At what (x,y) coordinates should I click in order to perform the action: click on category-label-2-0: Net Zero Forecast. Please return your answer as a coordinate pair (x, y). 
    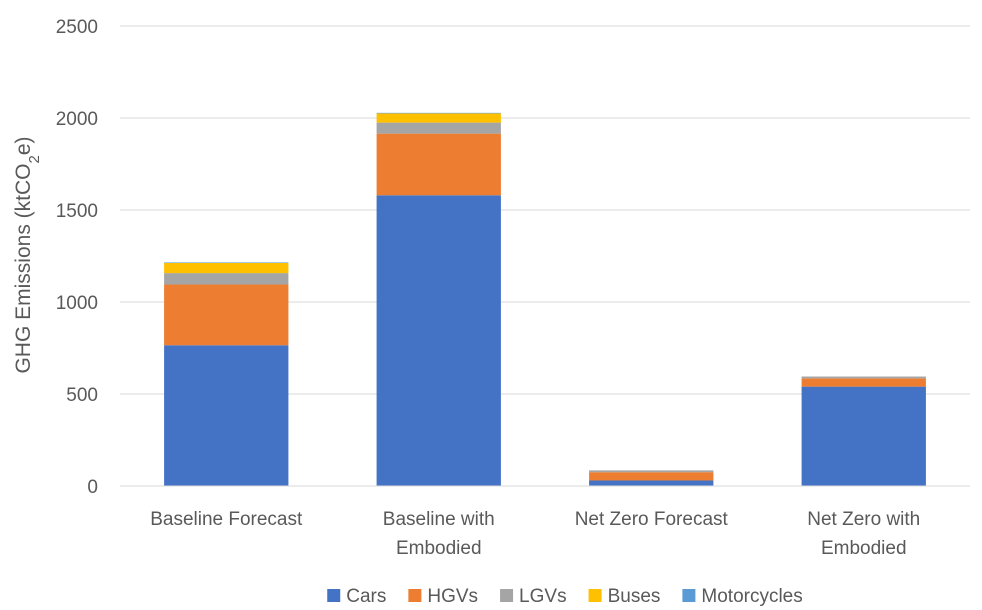
    Looking at the image, I should click on (652, 519).